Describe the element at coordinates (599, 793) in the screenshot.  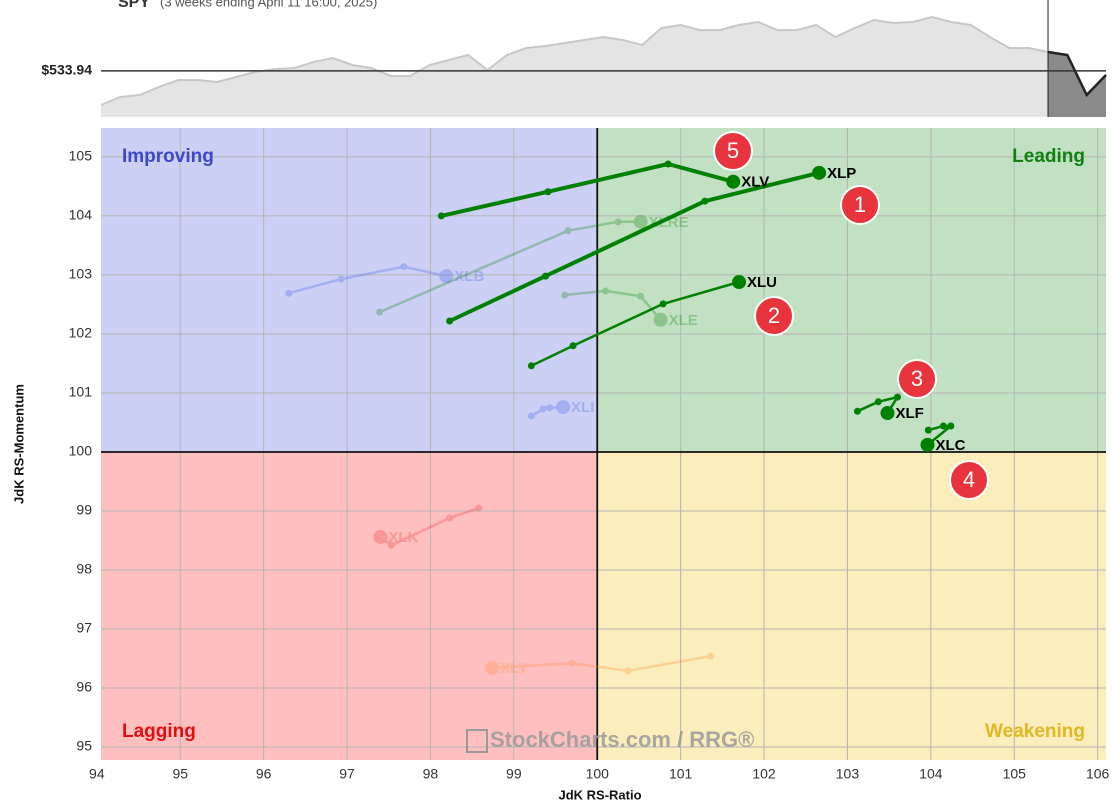
I see `x-axis-label: JdK RS-Ratio` at that location.